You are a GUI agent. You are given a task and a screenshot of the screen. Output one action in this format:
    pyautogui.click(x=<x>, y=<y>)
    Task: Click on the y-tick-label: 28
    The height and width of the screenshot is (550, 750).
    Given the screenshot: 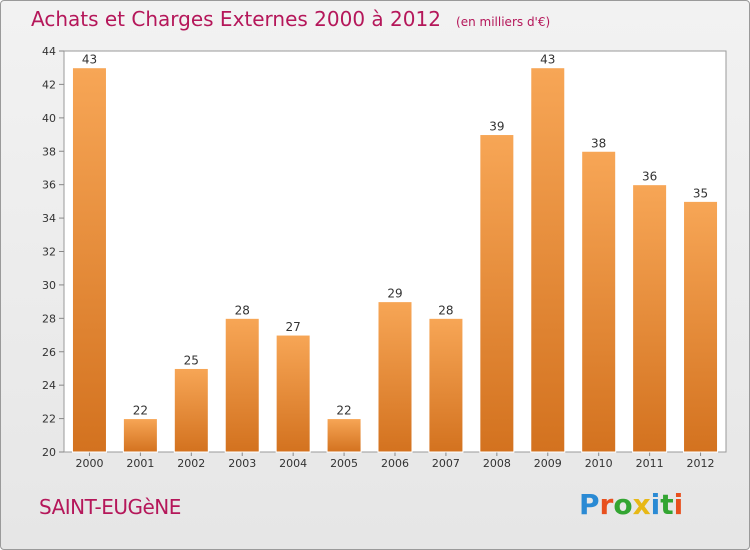 What is the action you would take?
    pyautogui.click(x=49, y=318)
    